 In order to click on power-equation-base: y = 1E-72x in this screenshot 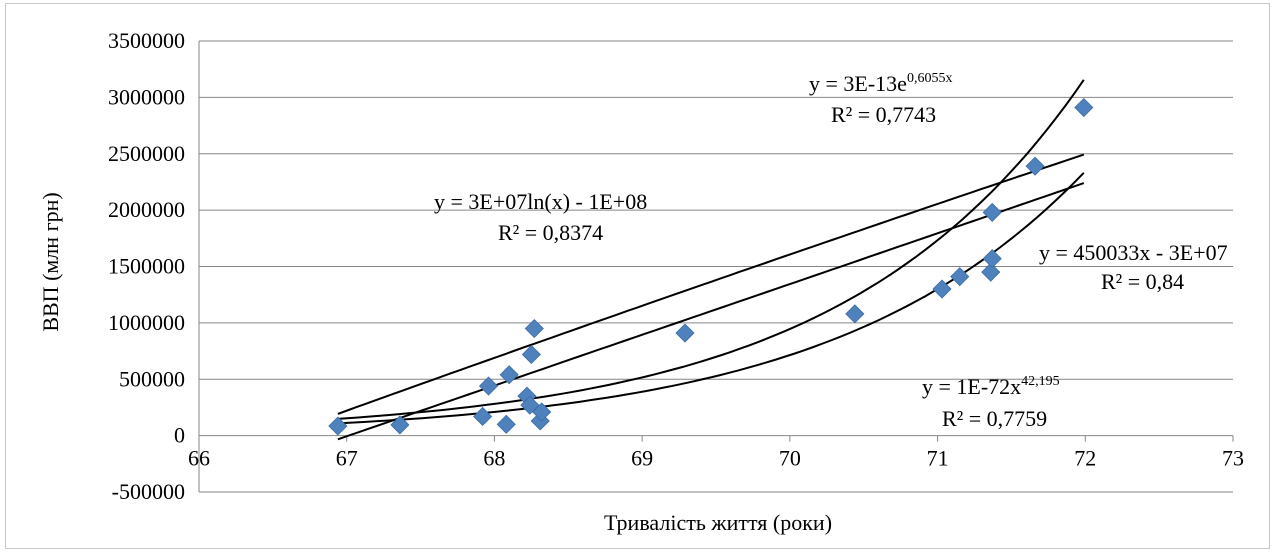, I will do `click(971, 386)`.